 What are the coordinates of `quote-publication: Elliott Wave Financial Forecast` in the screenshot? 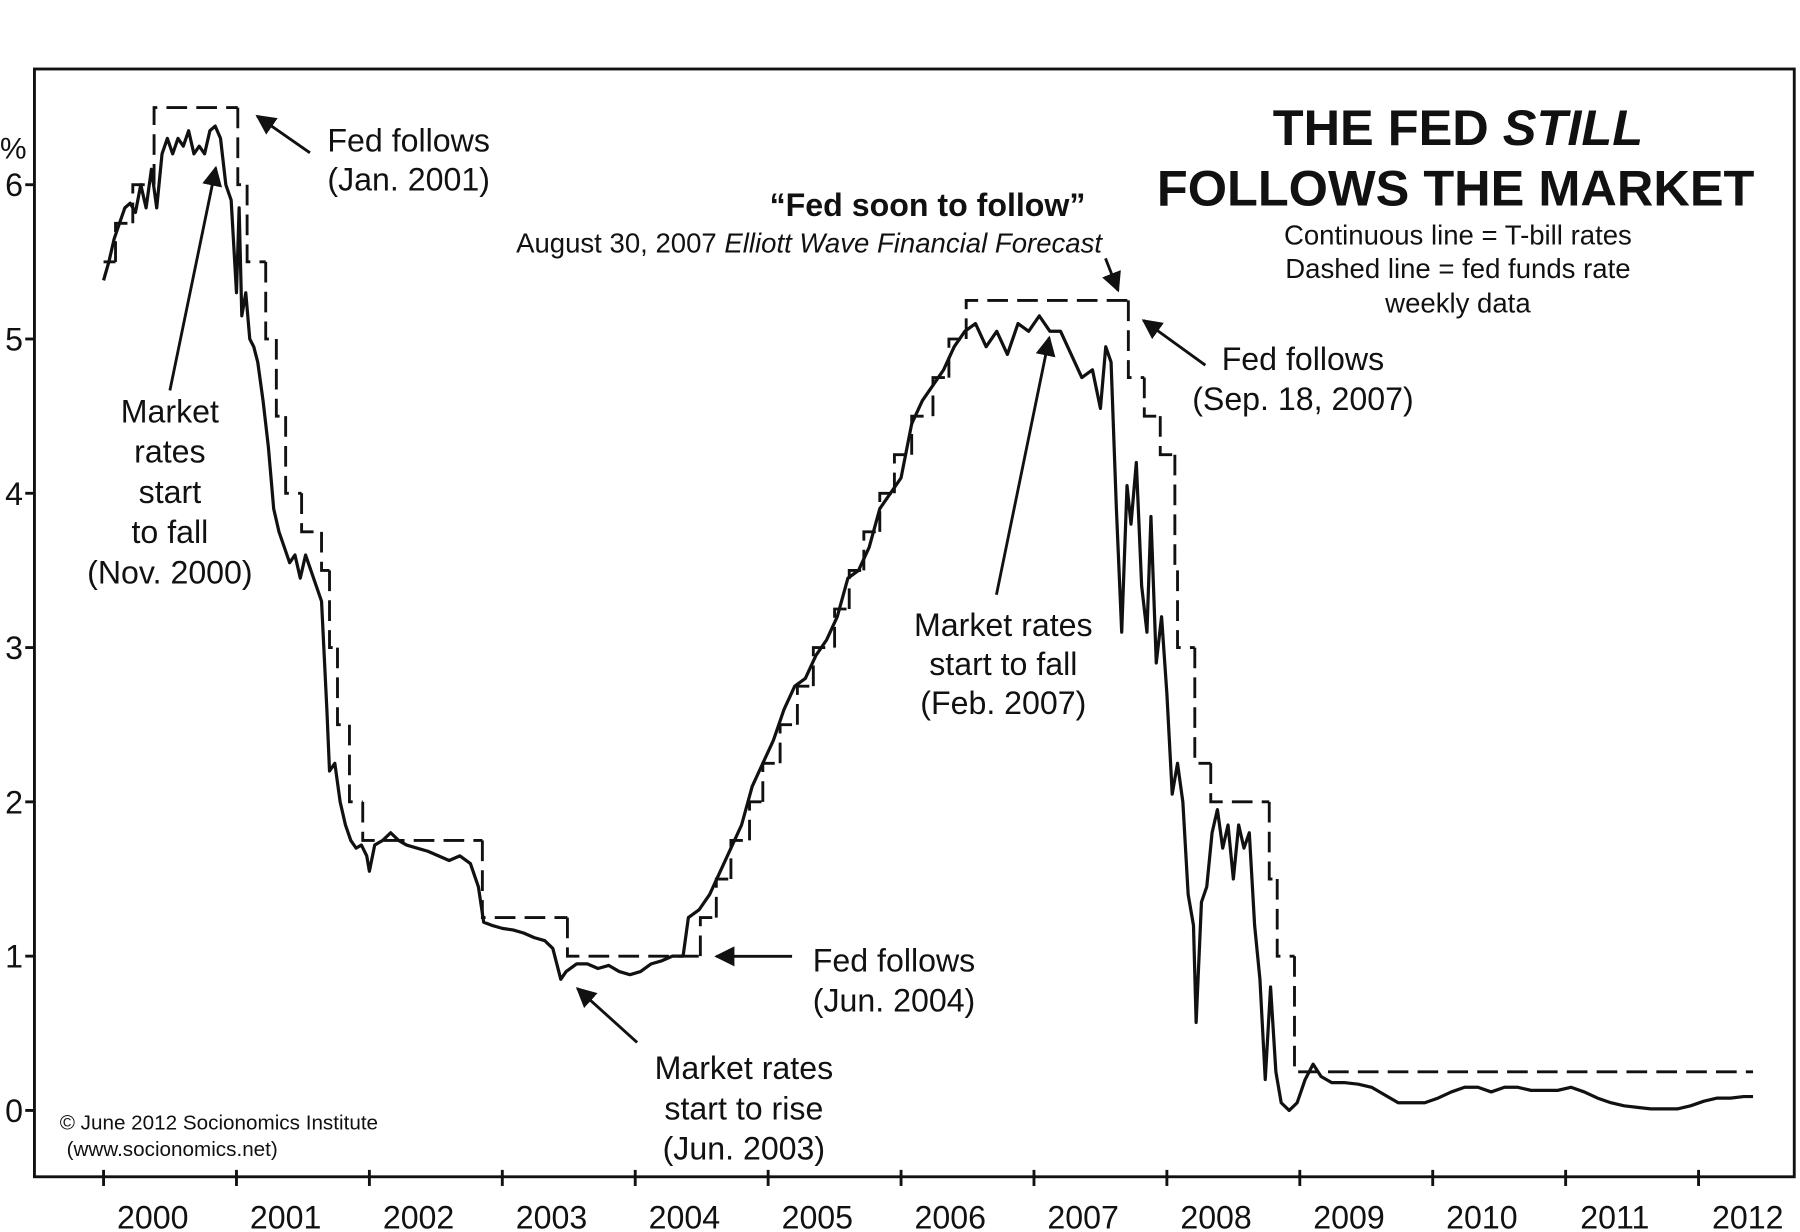 It's located at (913, 243).